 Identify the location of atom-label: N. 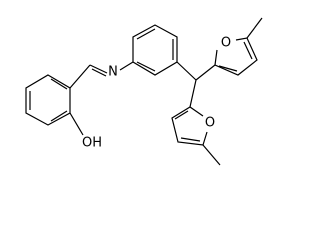
(113, 72).